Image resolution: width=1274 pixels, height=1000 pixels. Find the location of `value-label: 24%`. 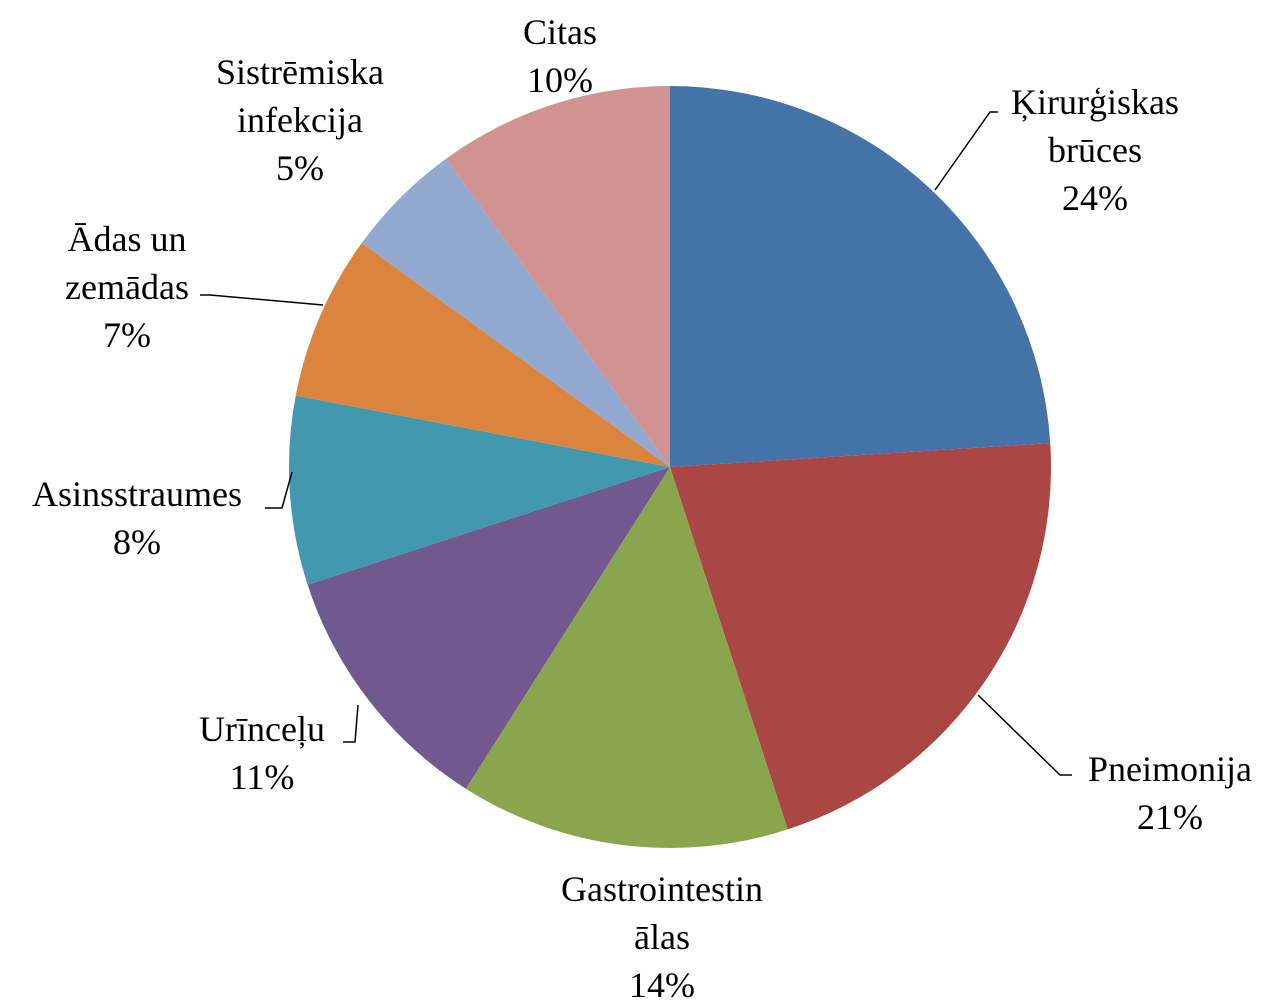

value-label: 24% is located at coordinates (1094, 198).